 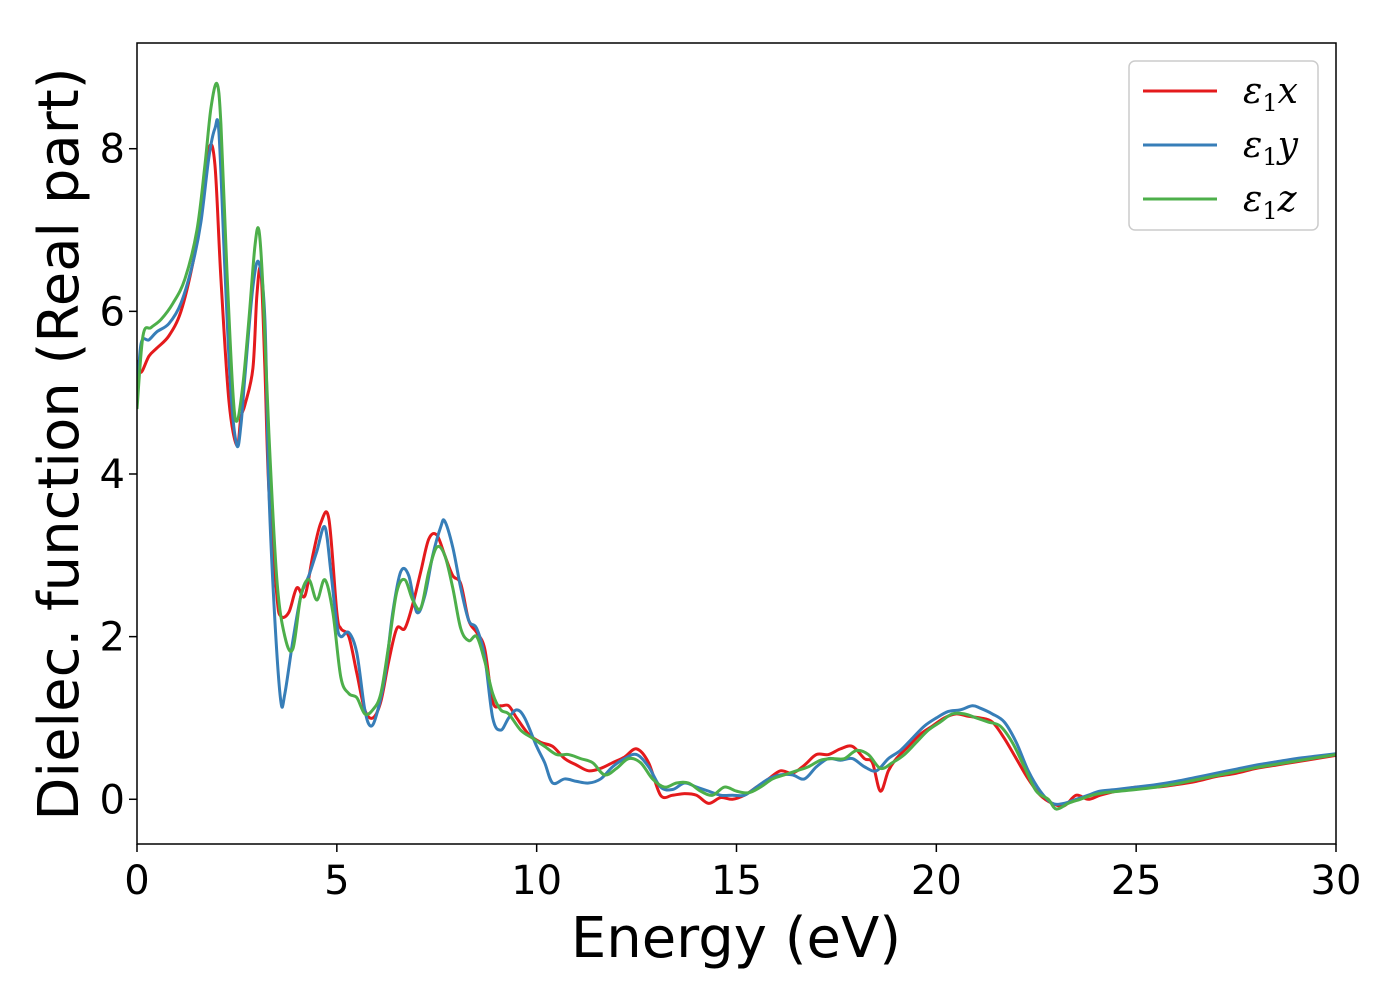 What do you see at coordinates (1336, 881) in the screenshot?
I see `x-tick-label: 30` at bounding box center [1336, 881].